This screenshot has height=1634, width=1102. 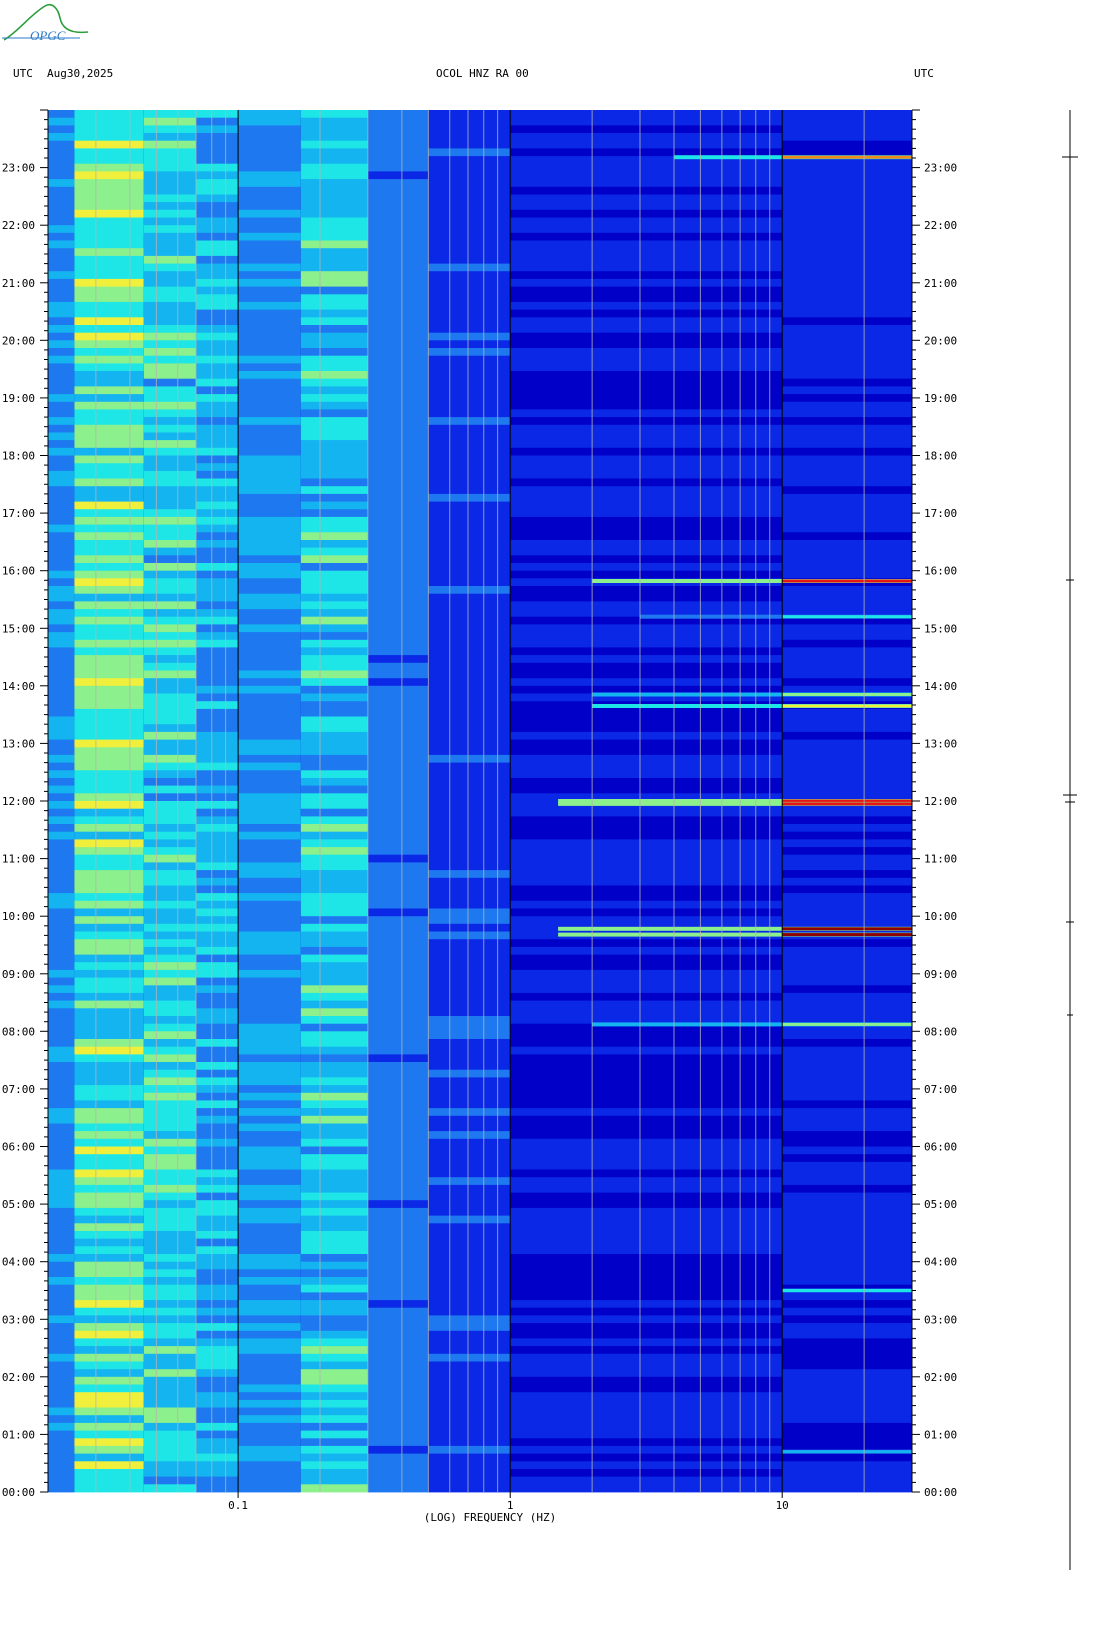 I want to click on x-tick-label: 10, so click(x=782, y=1505).